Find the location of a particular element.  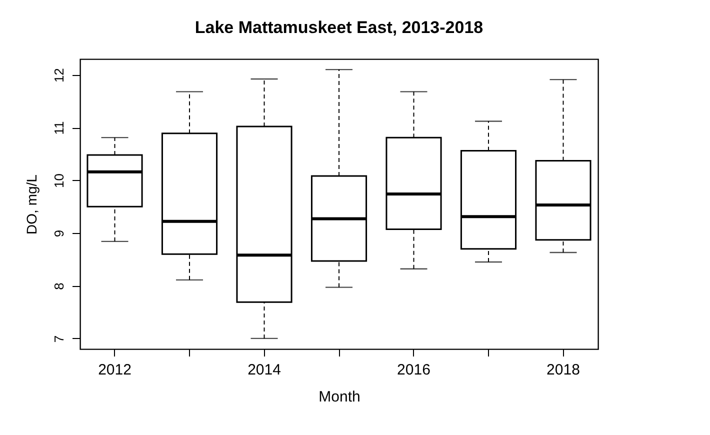

x-tick-label: 2018 is located at coordinates (563, 370).